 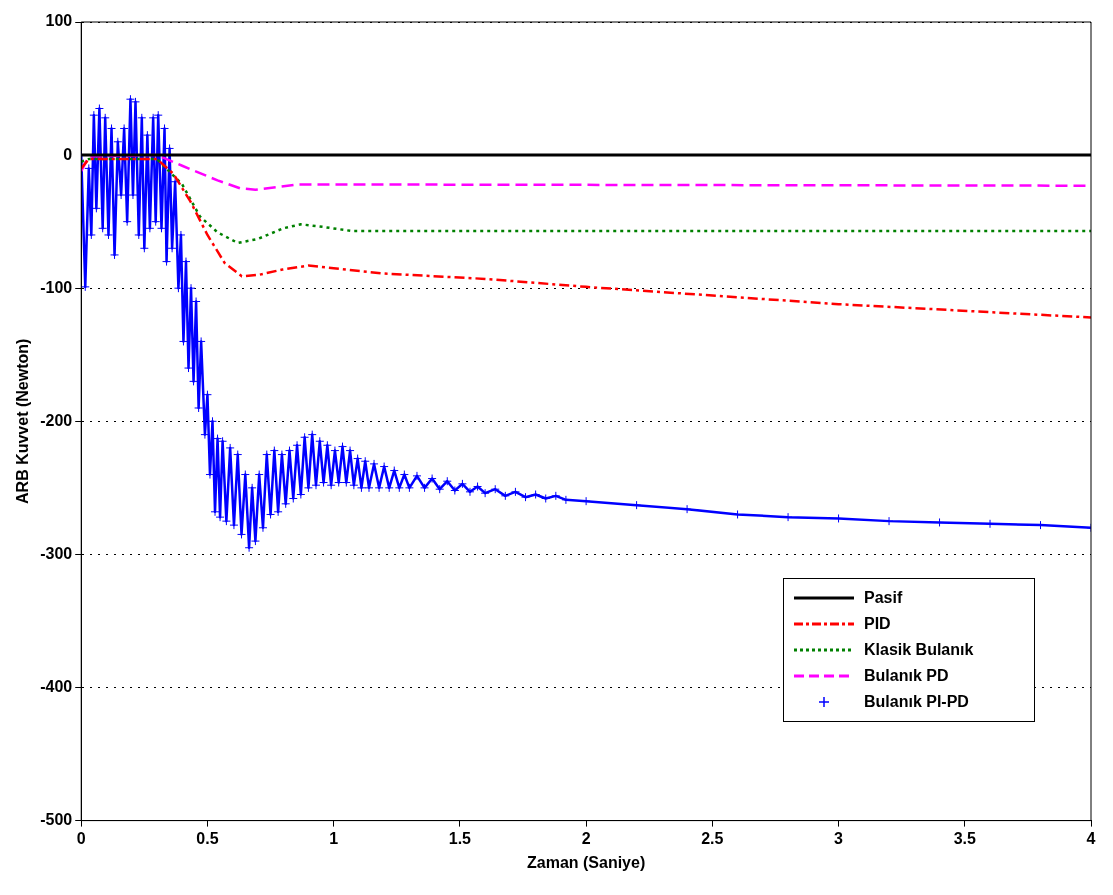 I want to click on legend-label: Klasik Bulanık, so click(x=919, y=650).